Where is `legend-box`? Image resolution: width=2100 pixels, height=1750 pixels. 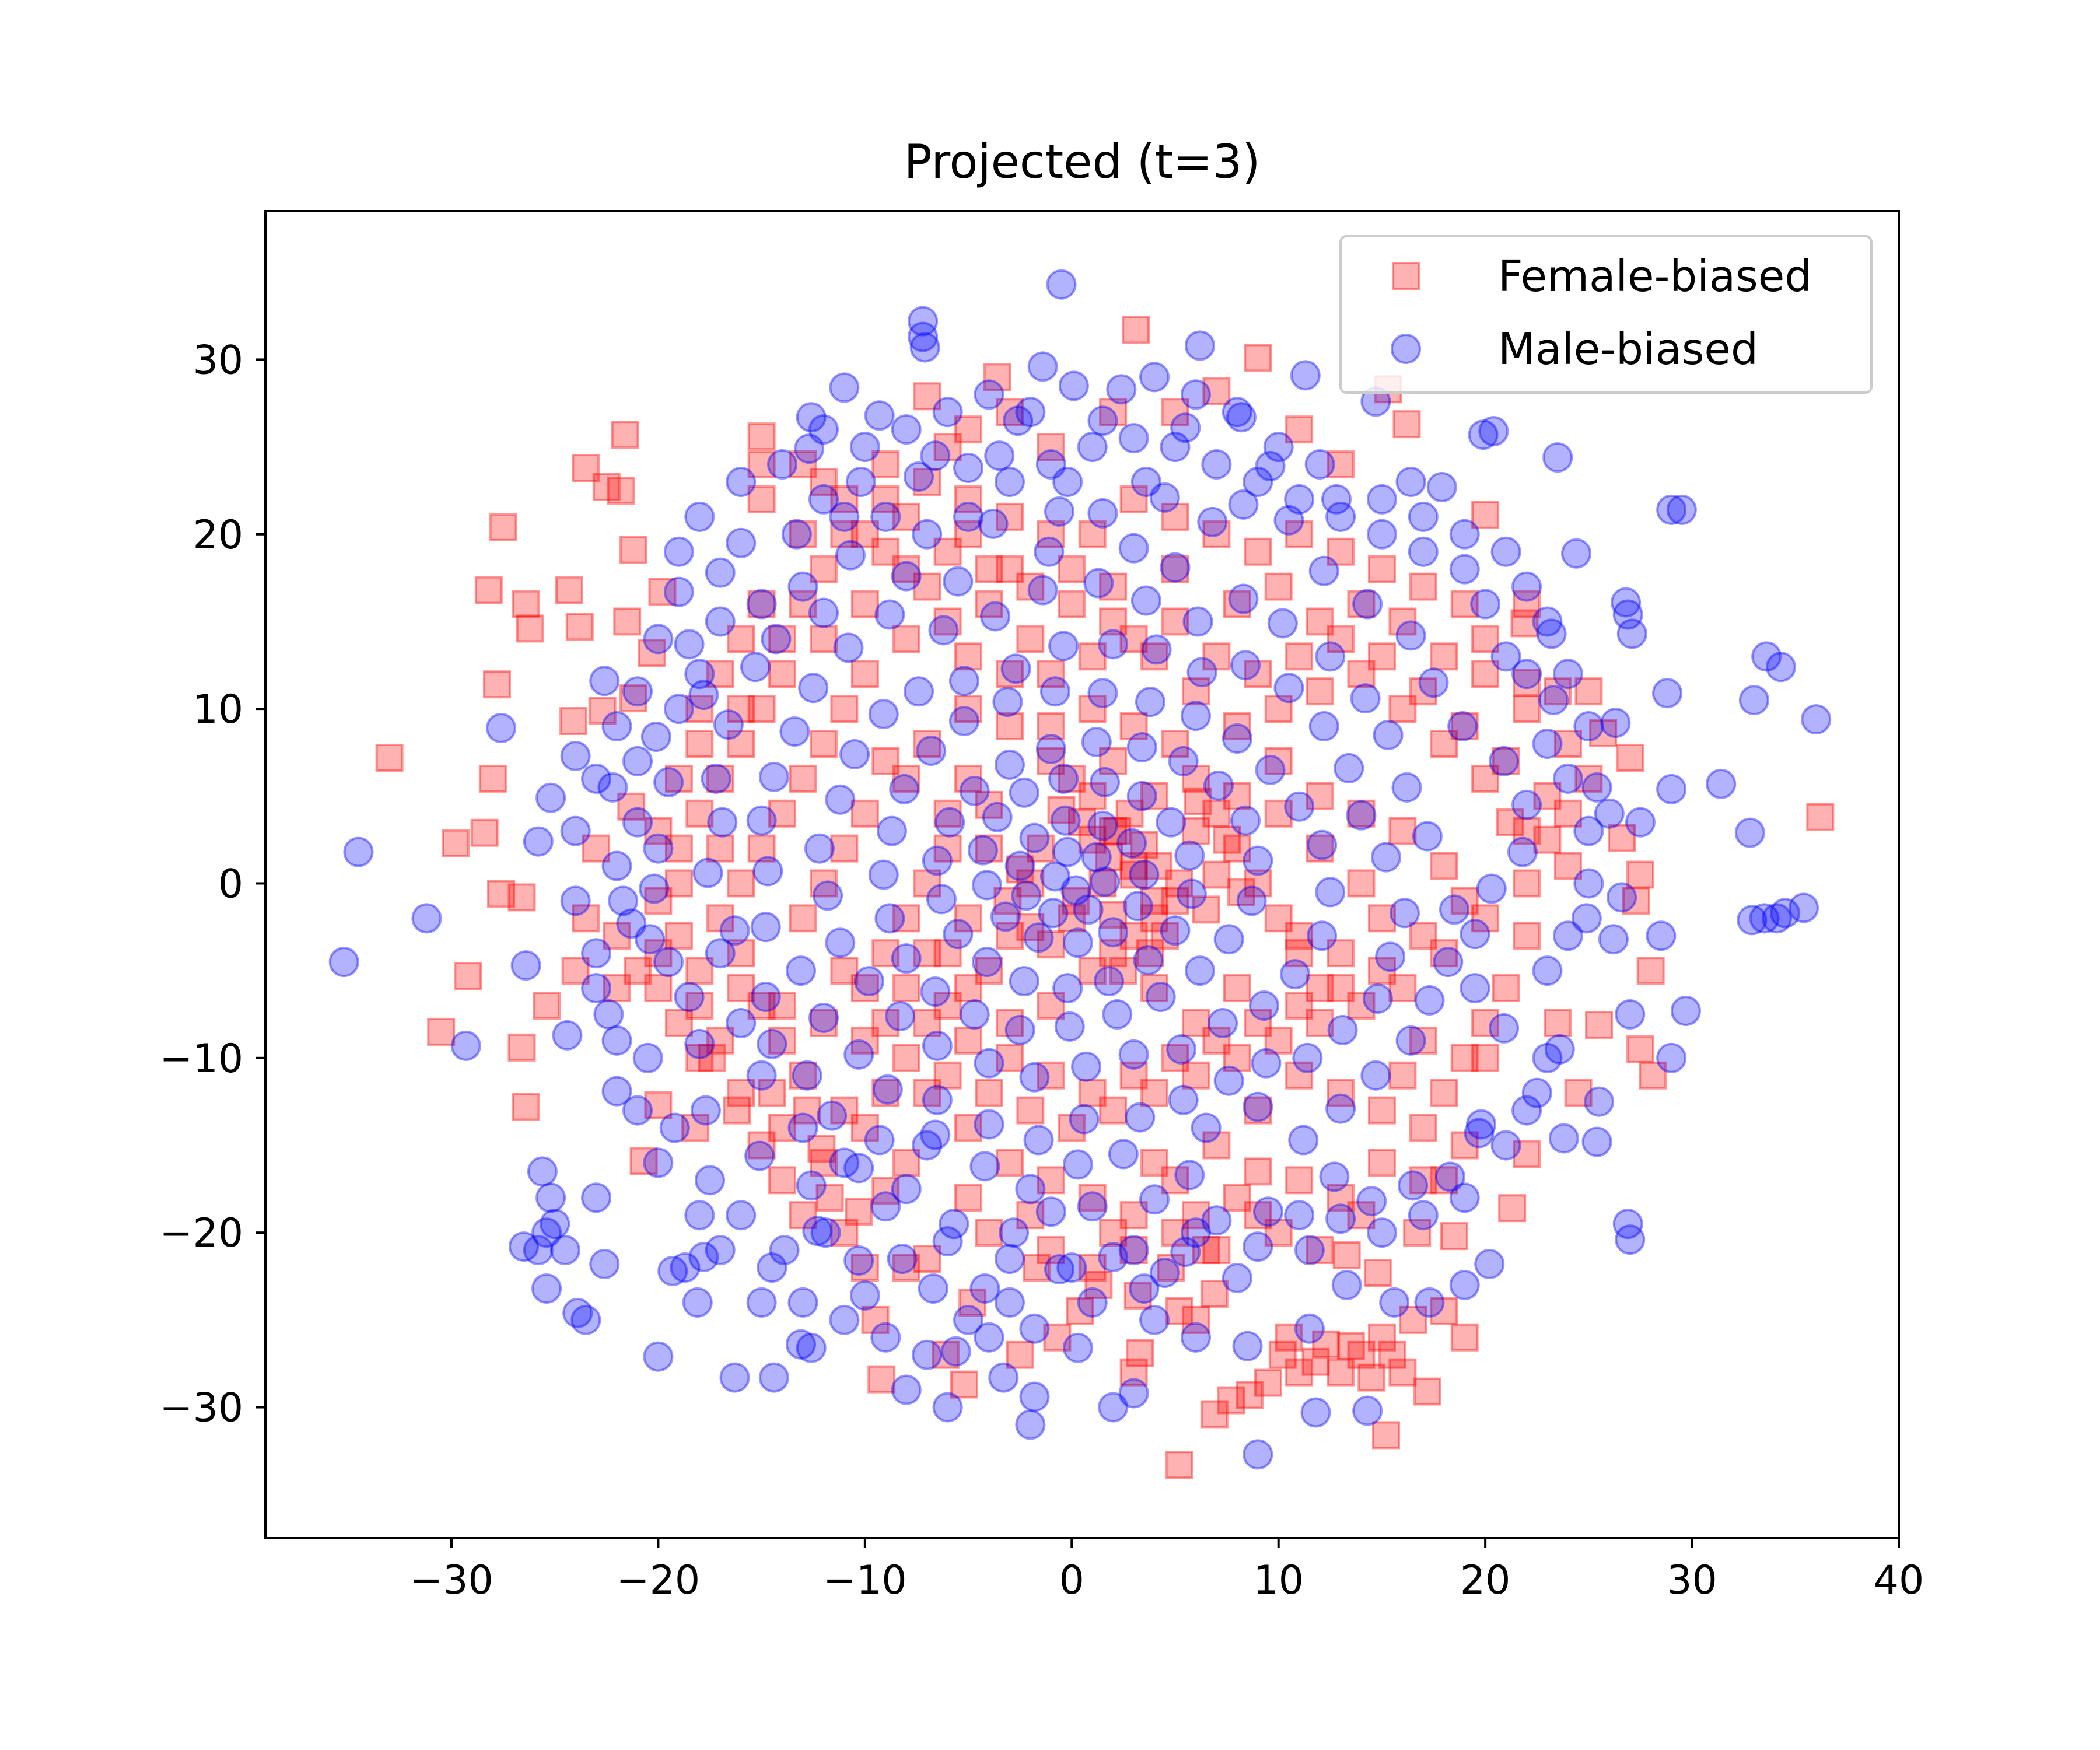 legend-box is located at coordinates (1606, 314).